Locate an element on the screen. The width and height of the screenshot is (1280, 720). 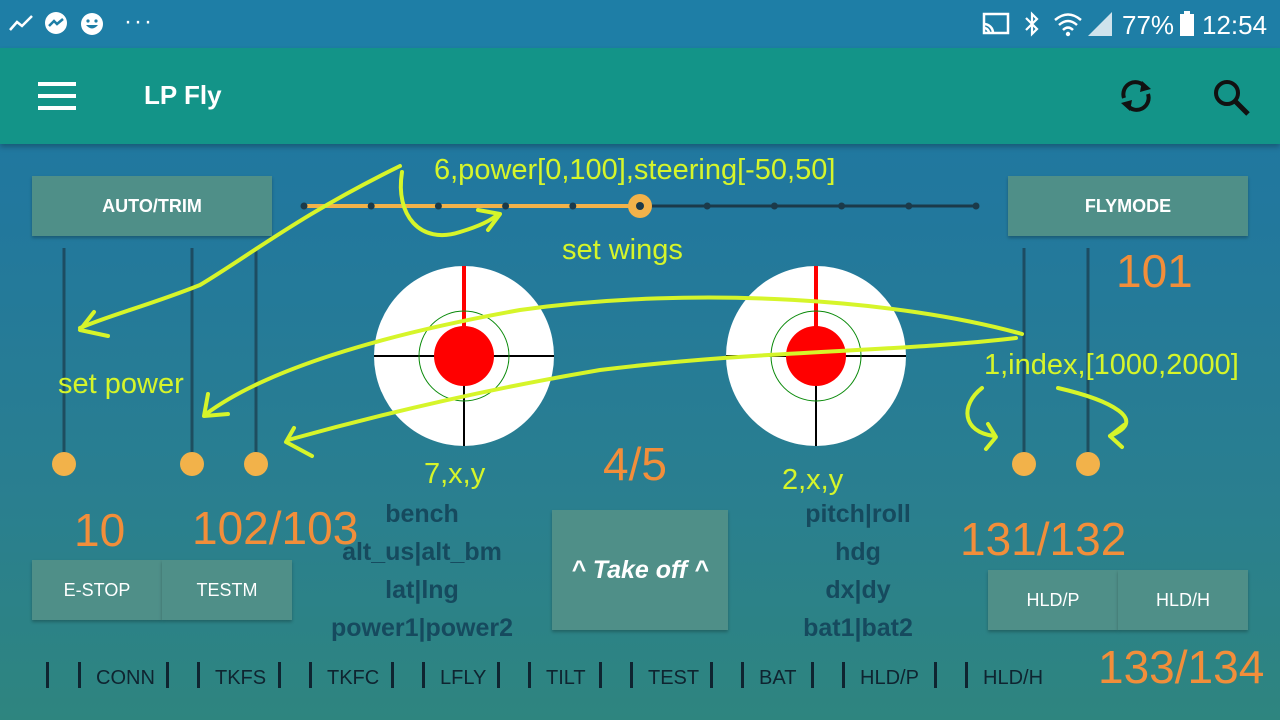
telemetry-power: power1|power2 is located at coordinates (422, 628).